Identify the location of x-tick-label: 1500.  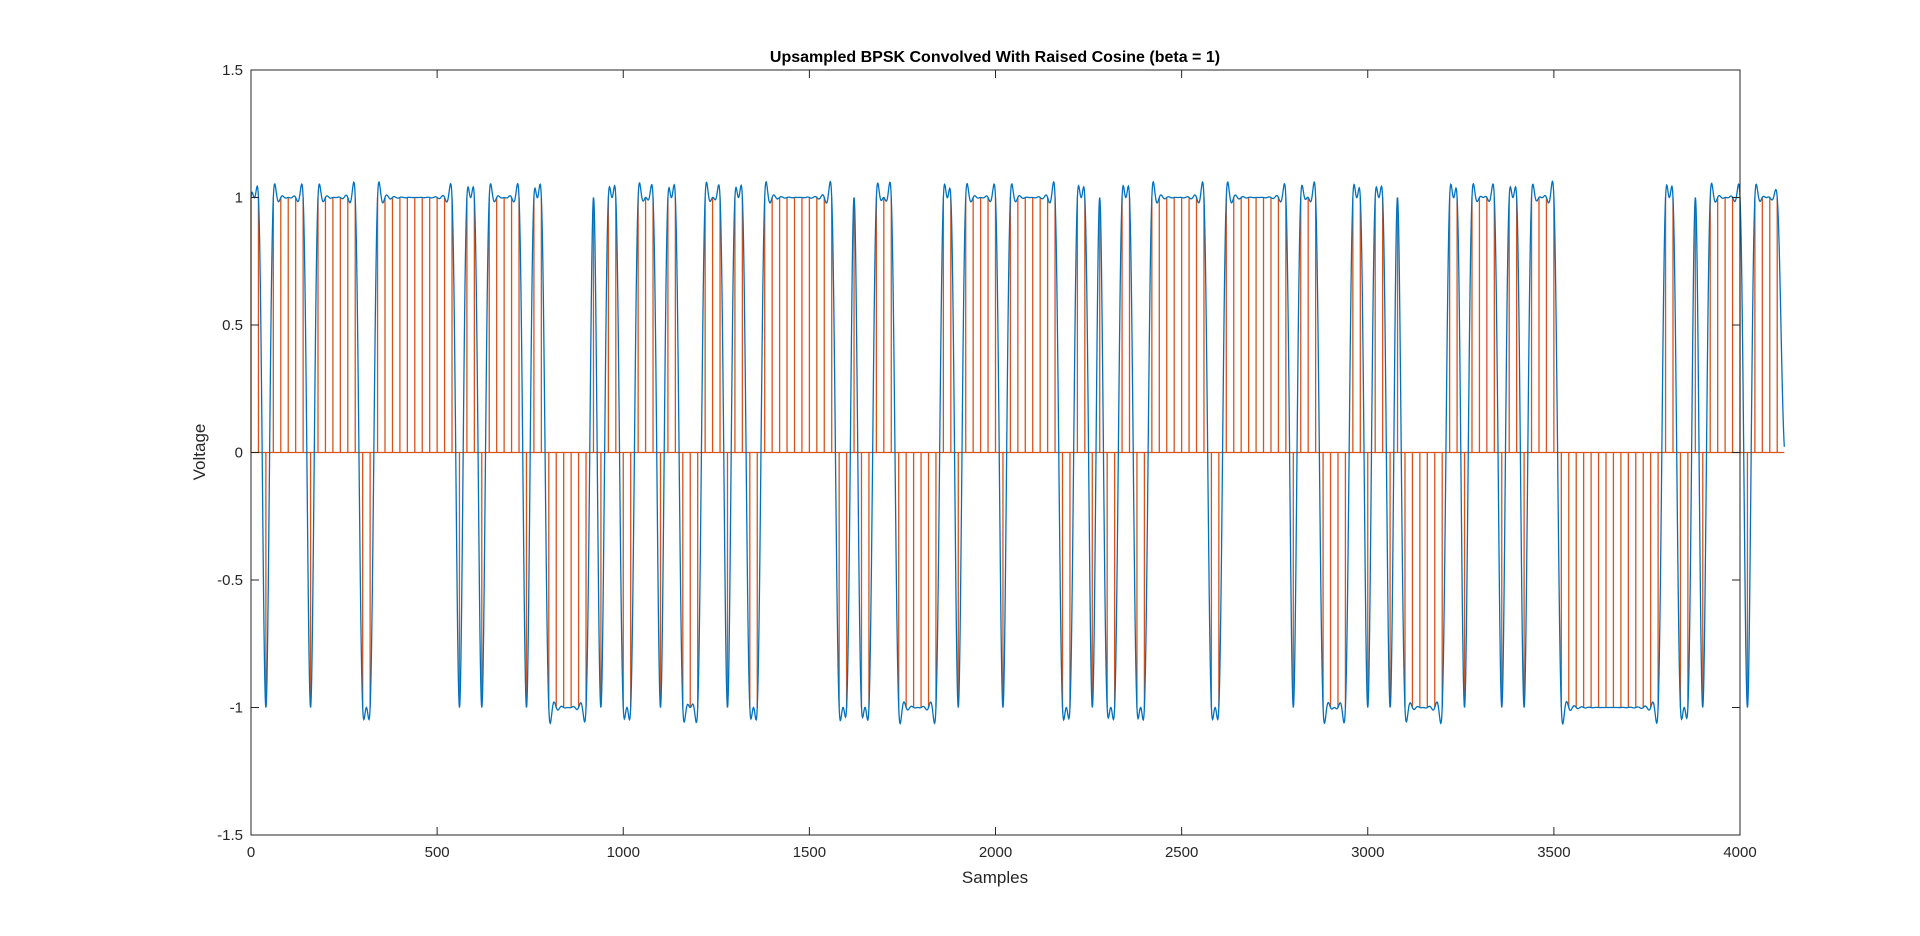
(809, 852).